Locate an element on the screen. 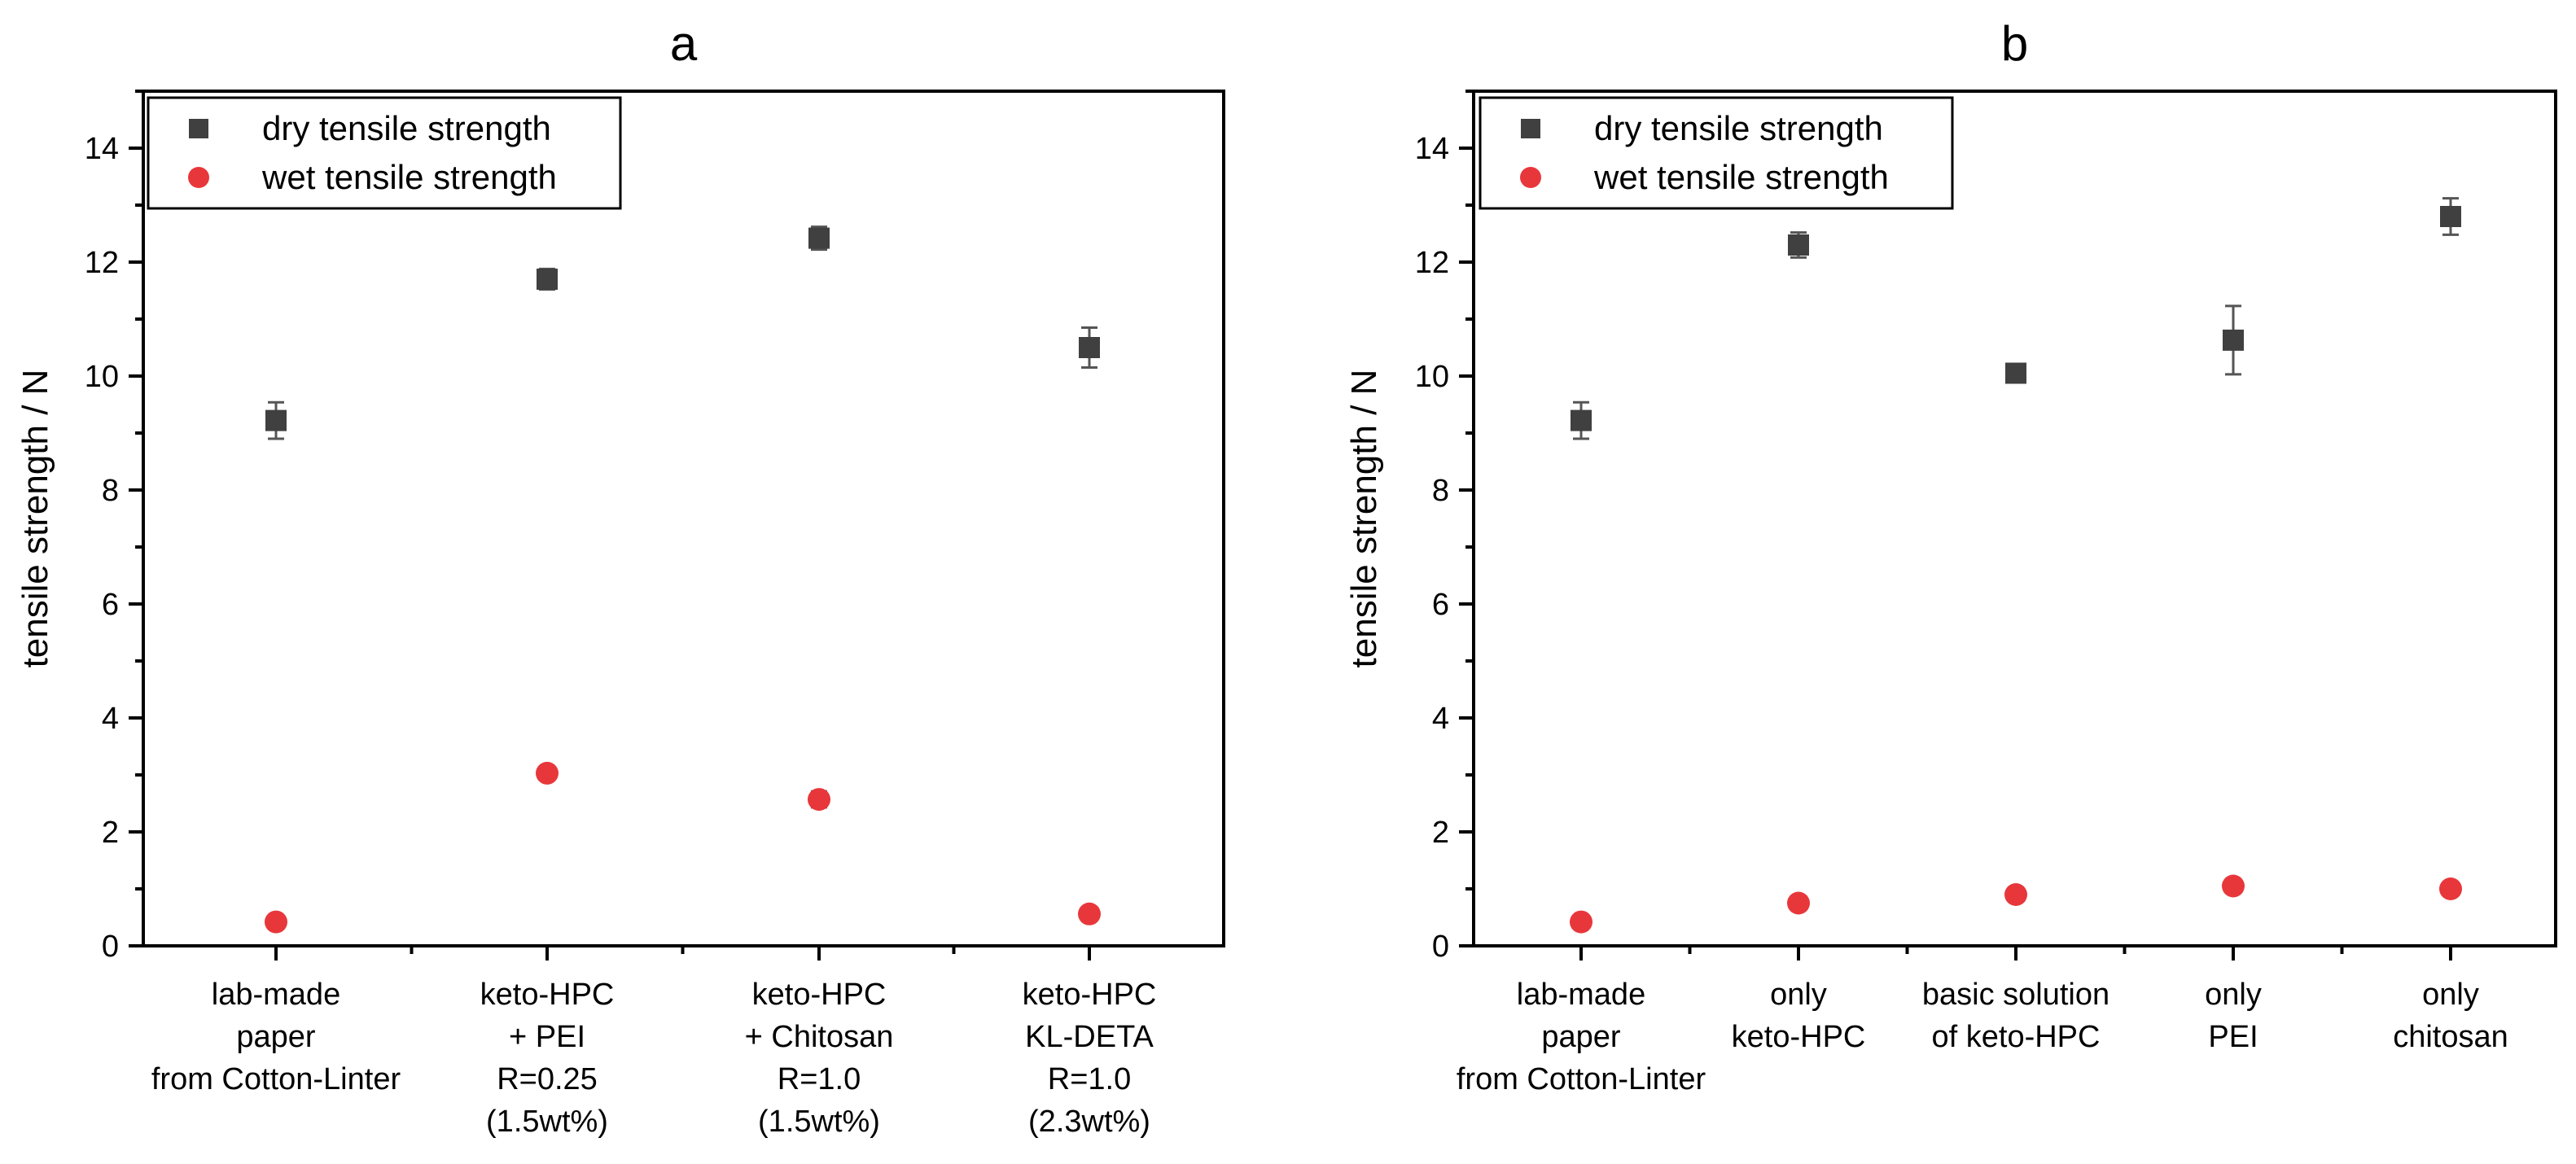 The image size is (2576, 1164). x-category-label: keto-HPC + PEI R=0.25 (1.5wt%) is located at coordinates (547, 1058).